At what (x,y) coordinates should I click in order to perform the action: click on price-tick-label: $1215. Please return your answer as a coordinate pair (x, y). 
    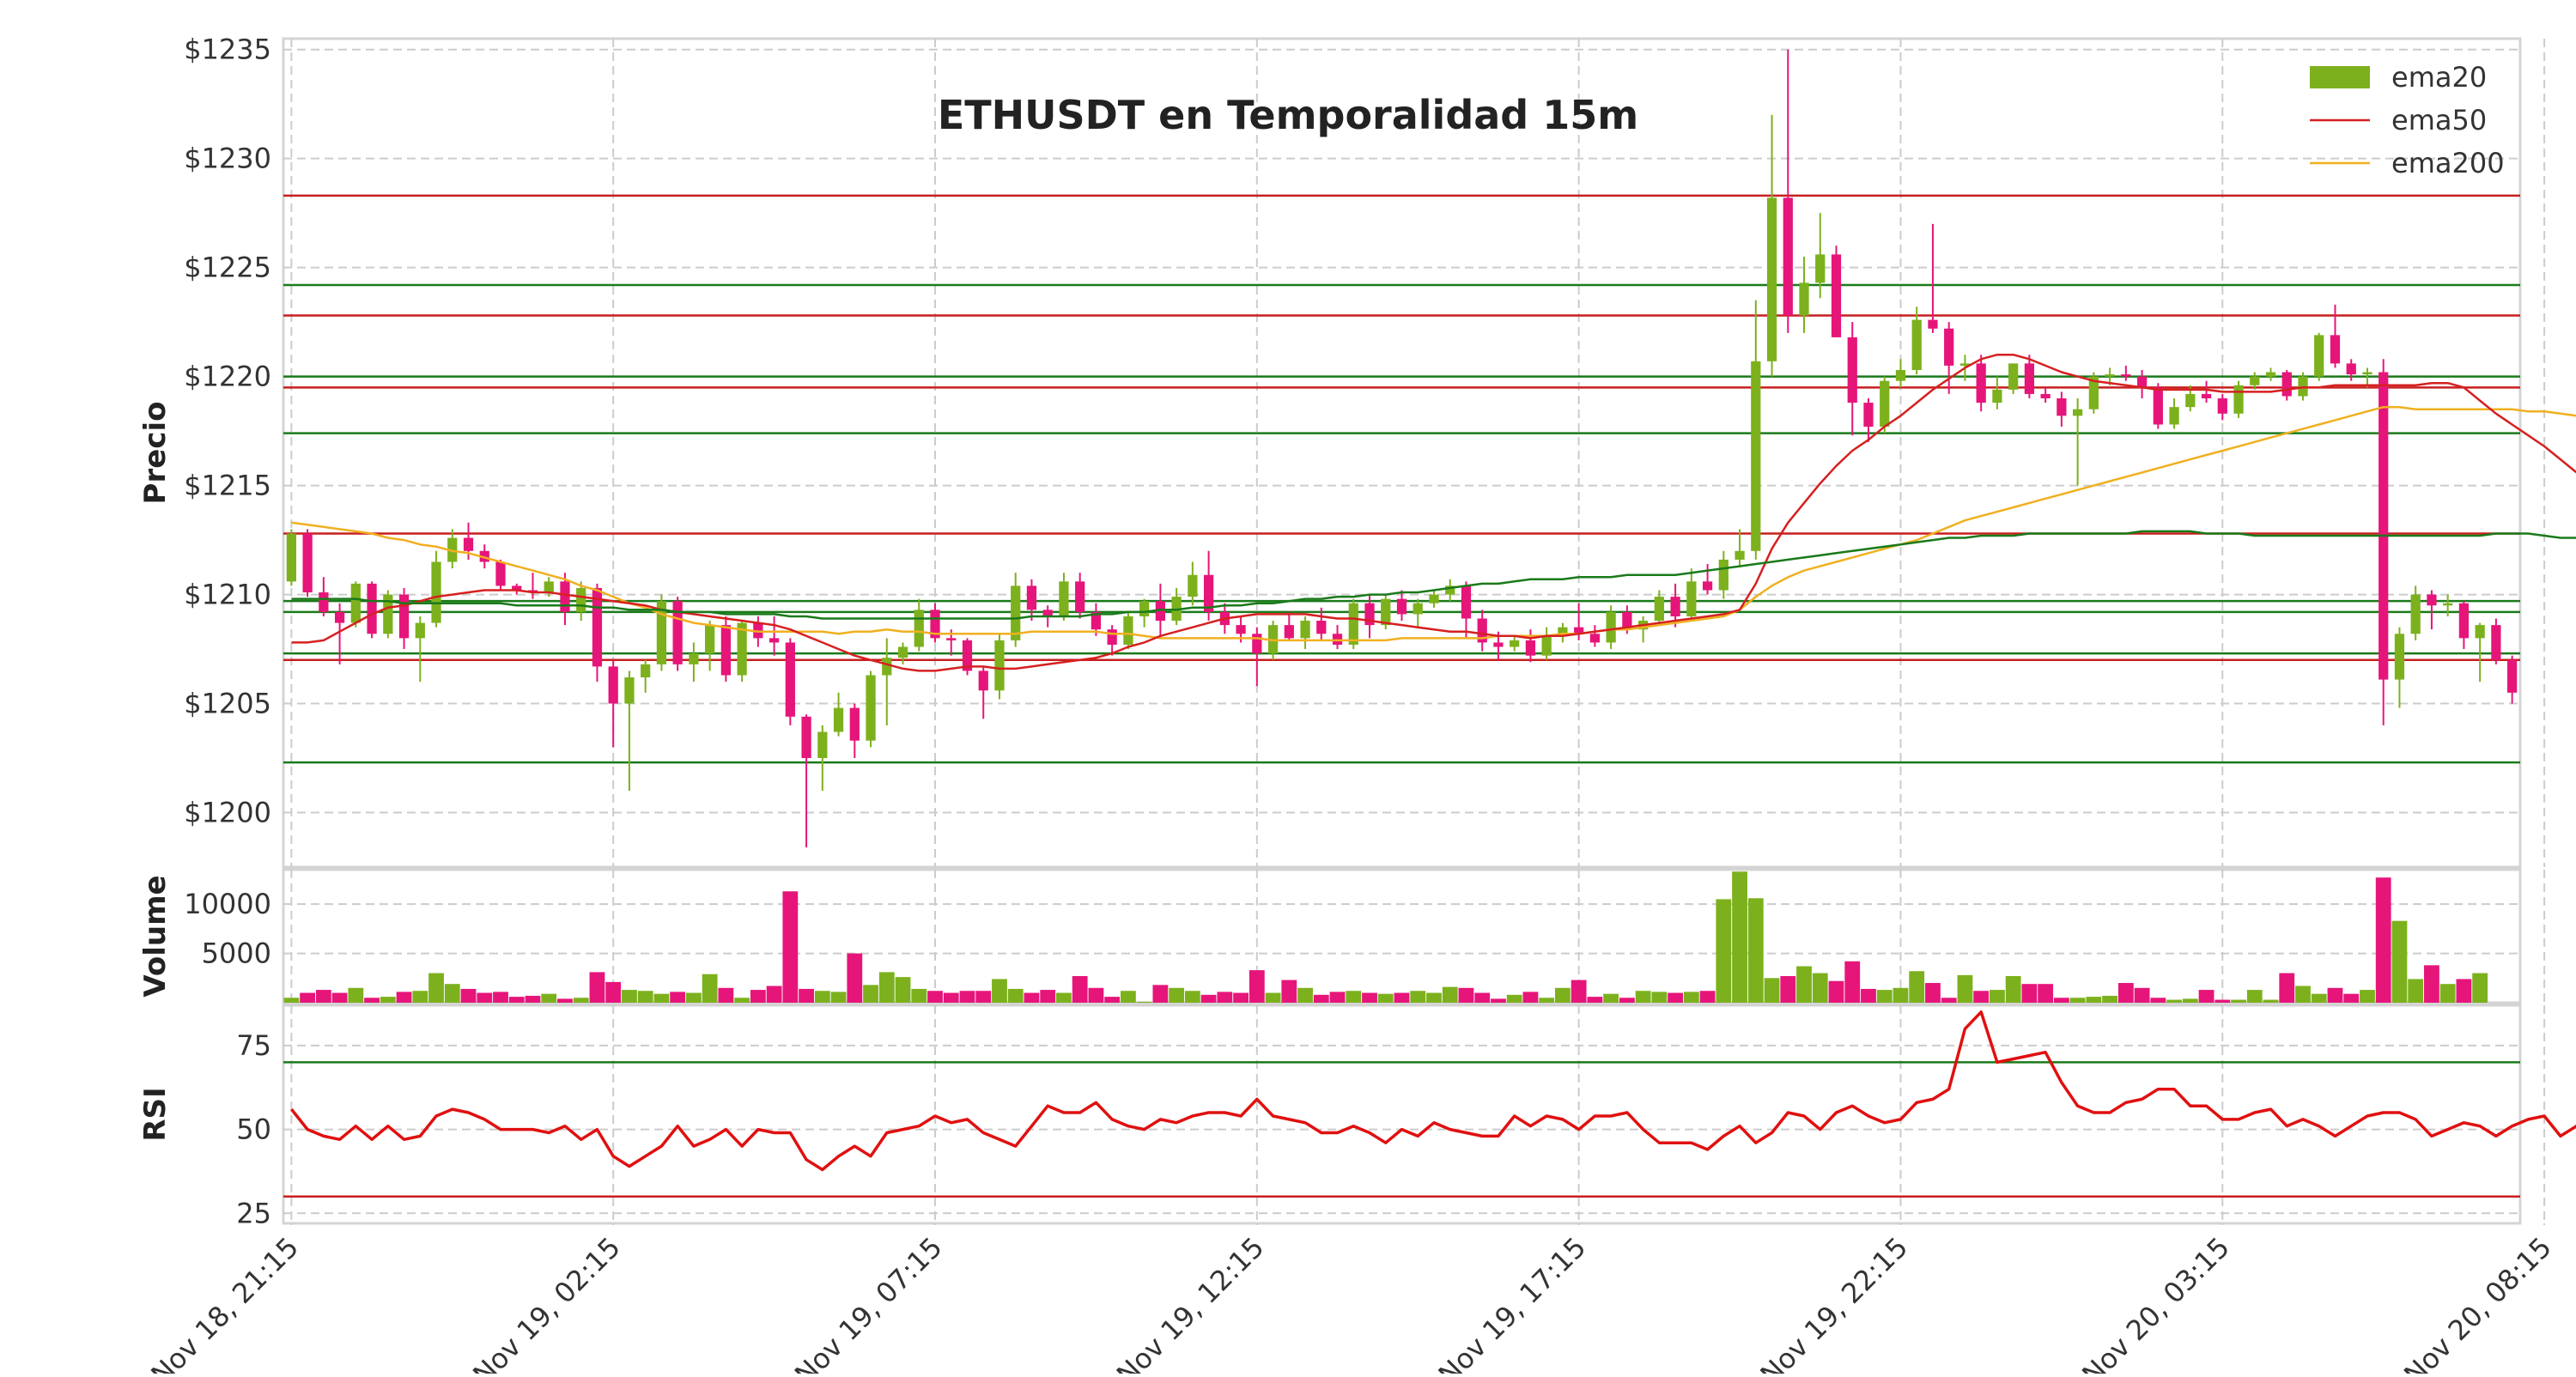
    Looking at the image, I should click on (228, 486).